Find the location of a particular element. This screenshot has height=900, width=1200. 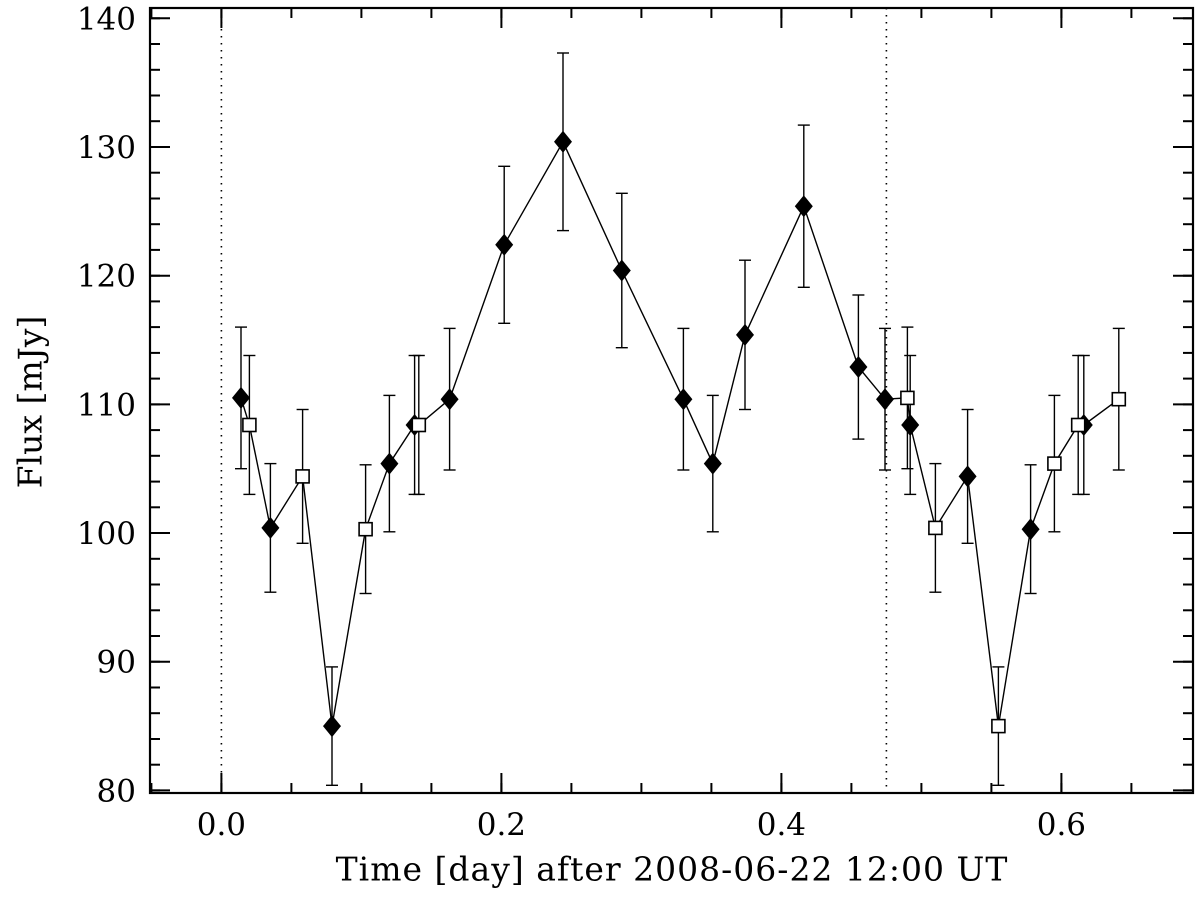

svg-text: 130 is located at coordinates (106, 148).